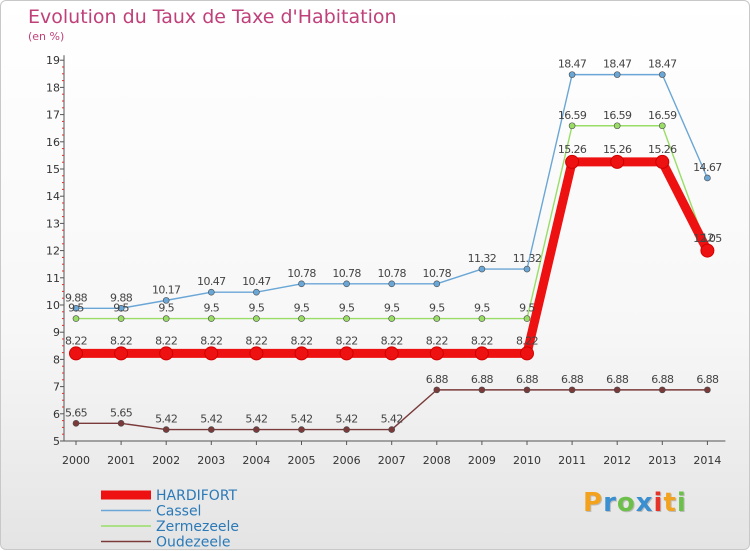 The width and height of the screenshot is (750, 551). I want to click on x-tick-label: 2011, so click(572, 460).